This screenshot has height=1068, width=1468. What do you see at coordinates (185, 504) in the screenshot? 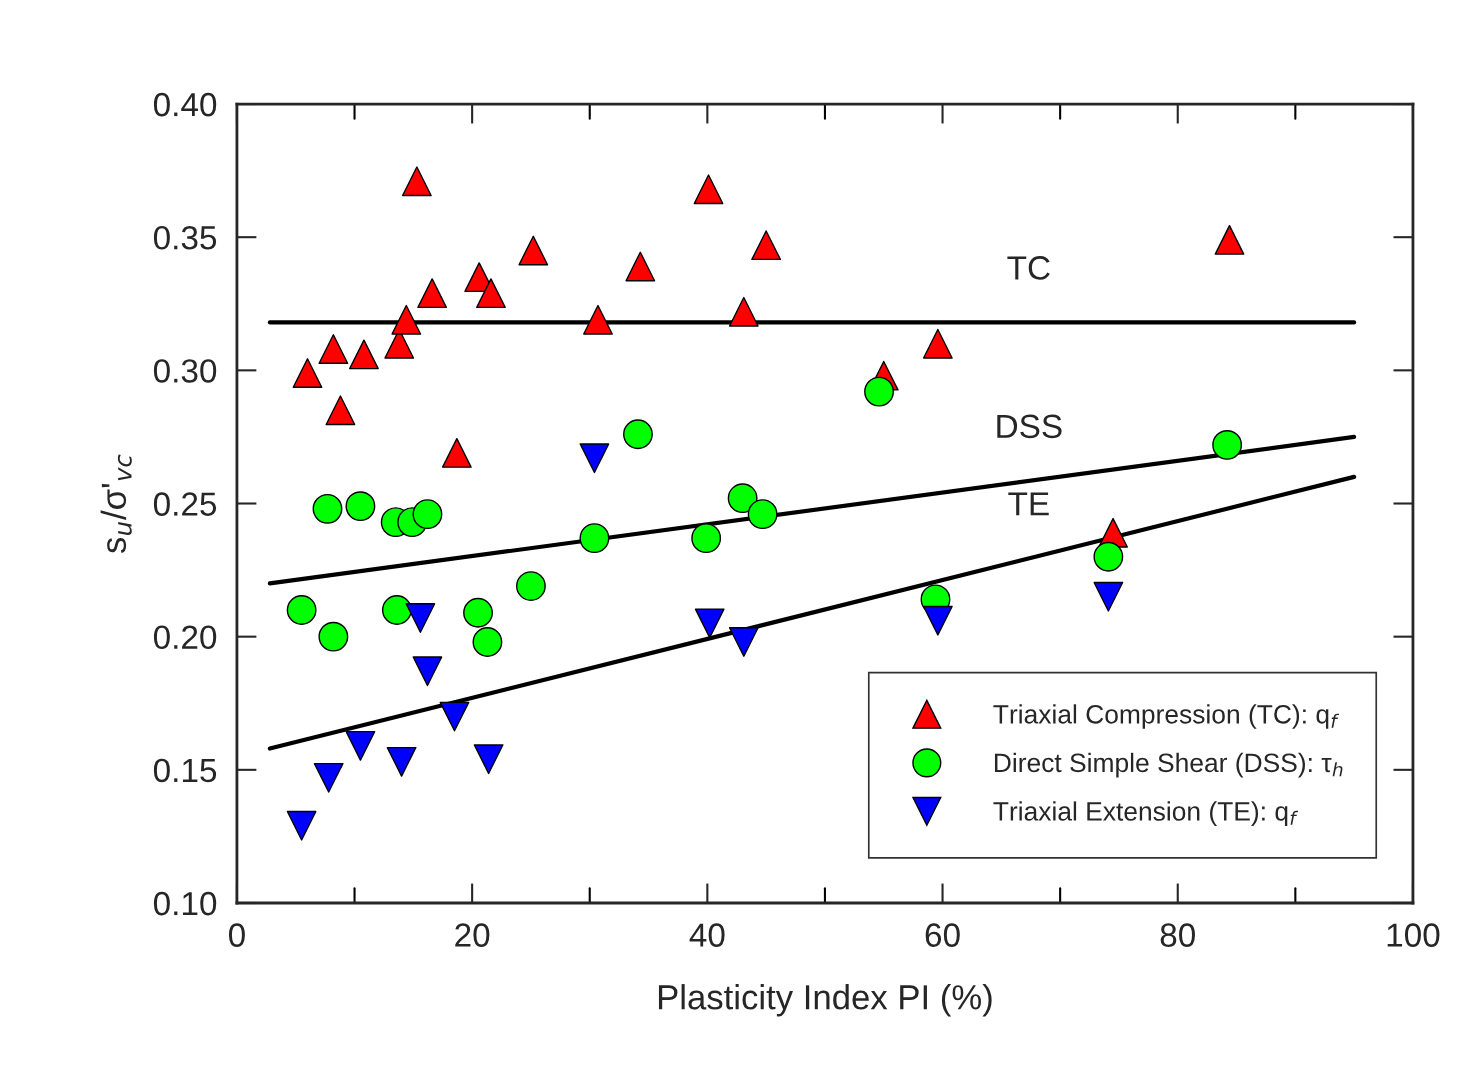
I see `y-tick-label: 0.25` at bounding box center [185, 504].